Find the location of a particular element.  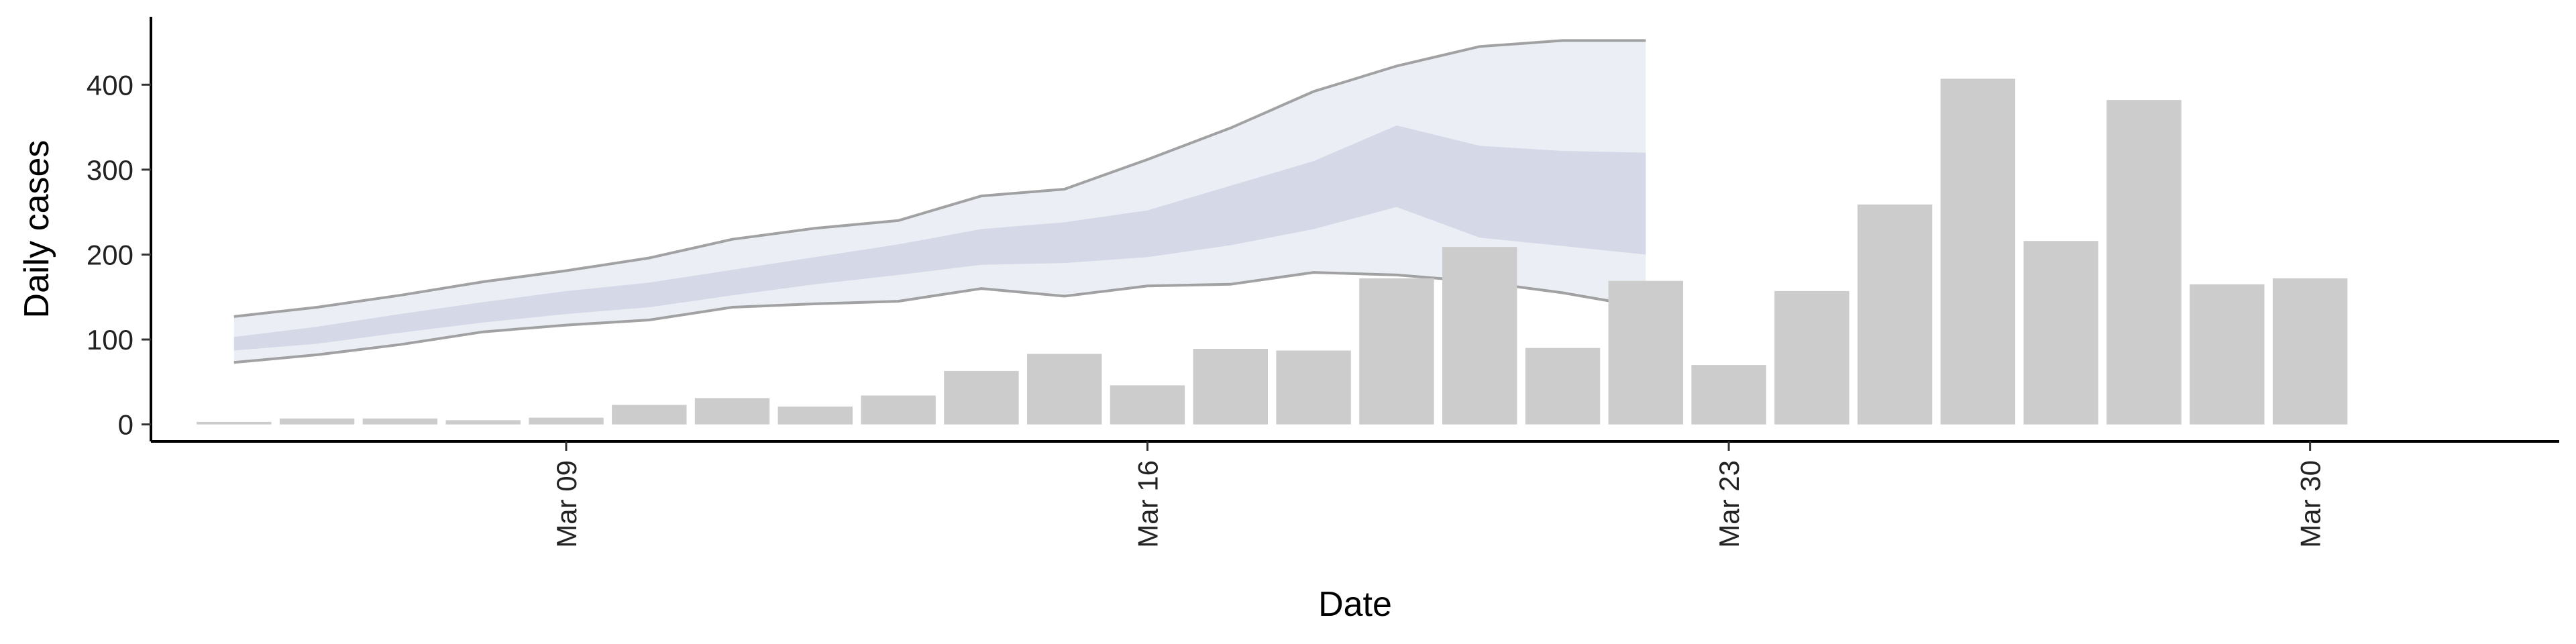

x-axis-title: Date is located at coordinates (1355, 604).